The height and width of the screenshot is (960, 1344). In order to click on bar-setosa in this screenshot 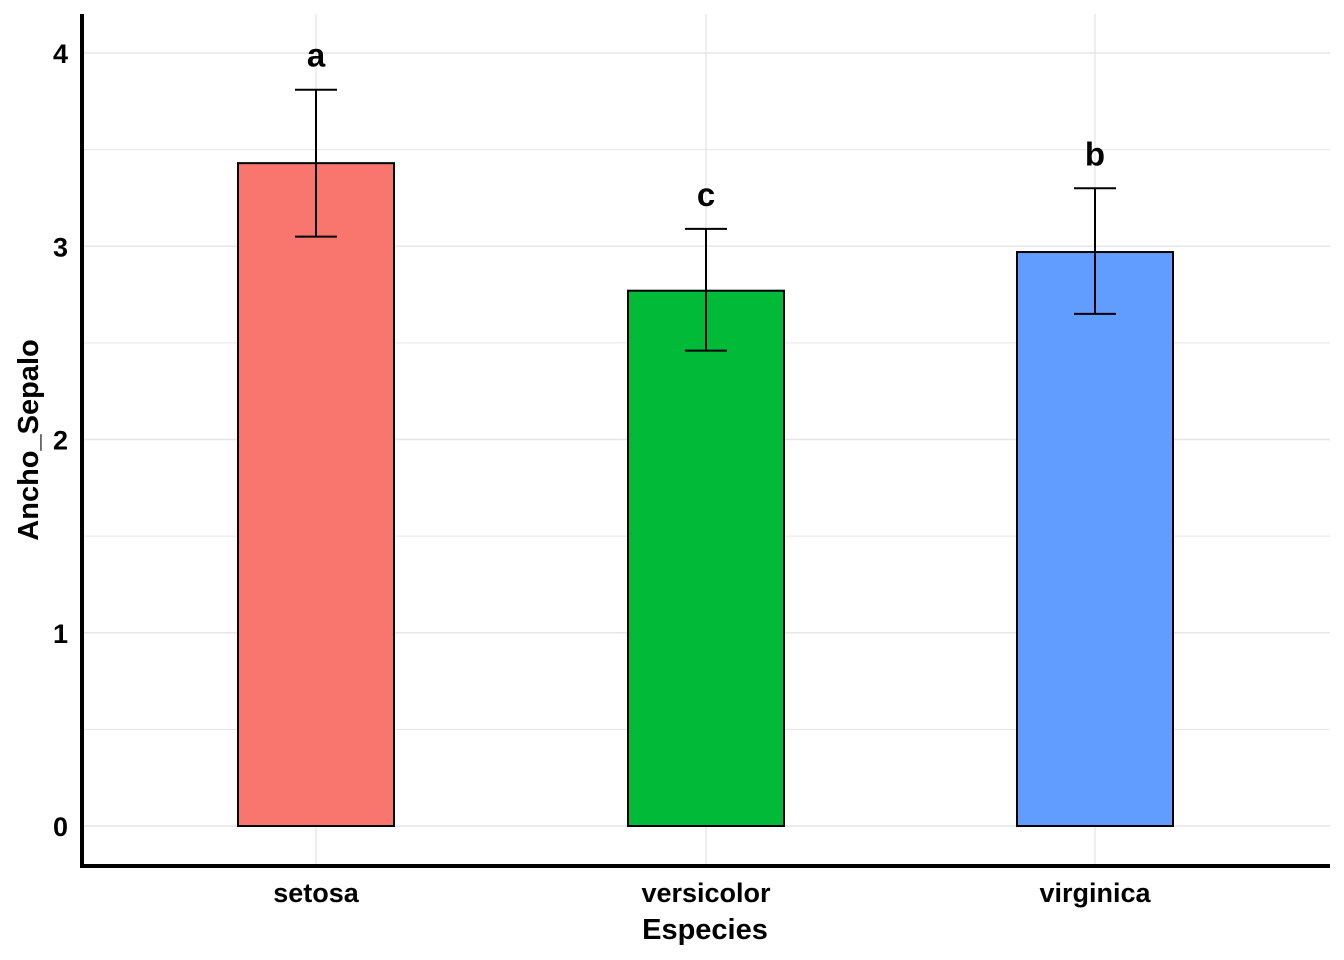, I will do `click(316, 494)`.